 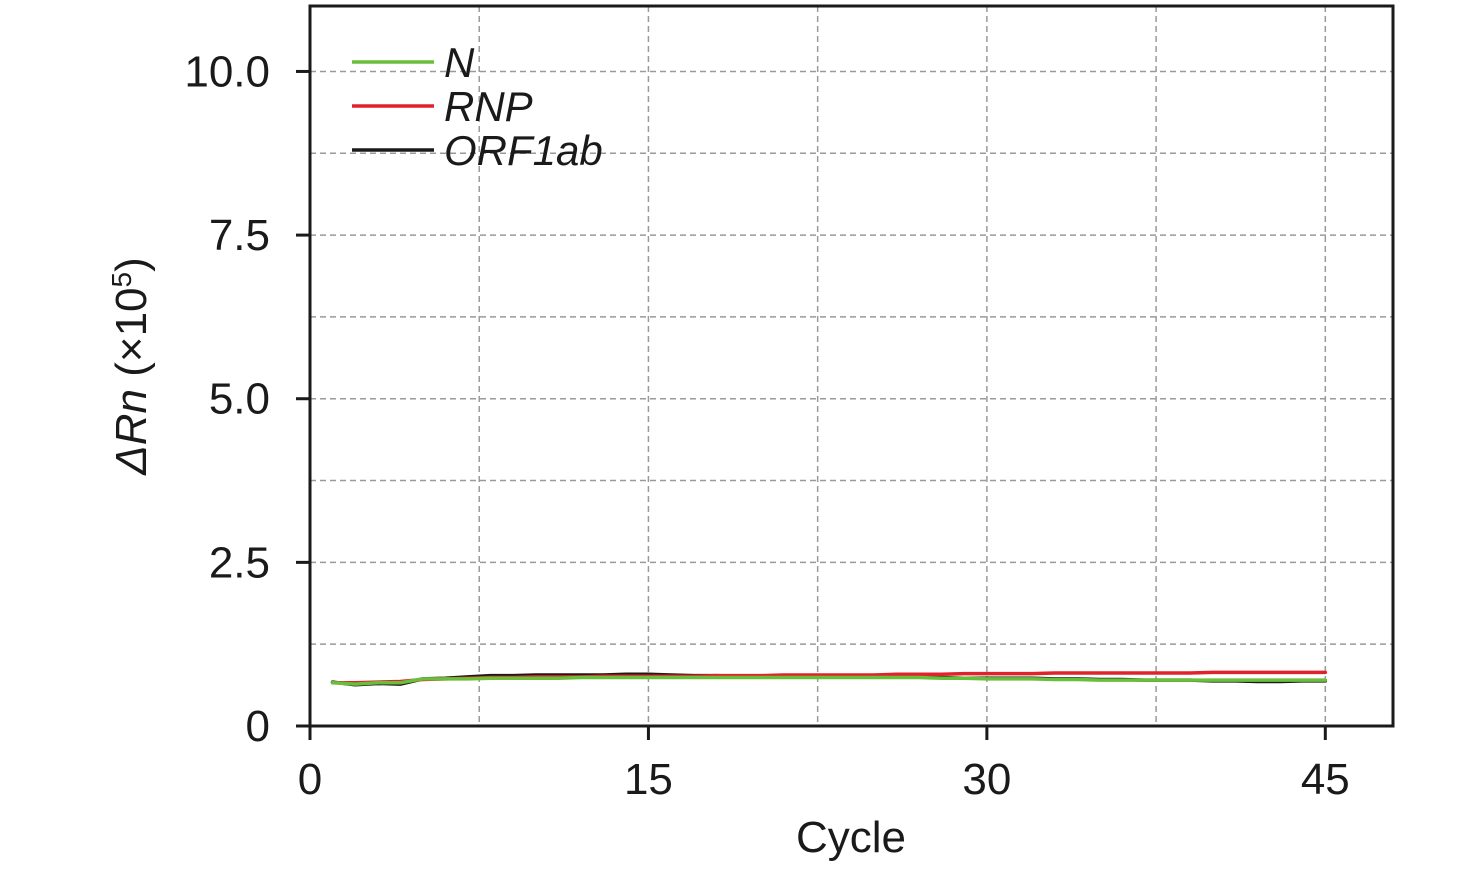 I want to click on x-tick-label: 30, so click(x=986, y=779).